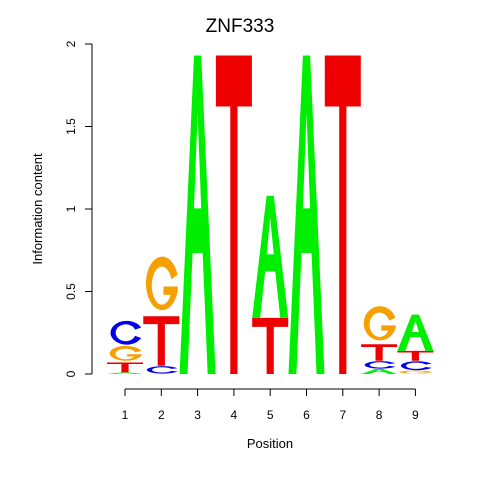 Image resolution: width=480 pixels, height=480 pixels. What do you see at coordinates (379, 415) in the screenshot?
I see `x-tick-label: 8` at bounding box center [379, 415].